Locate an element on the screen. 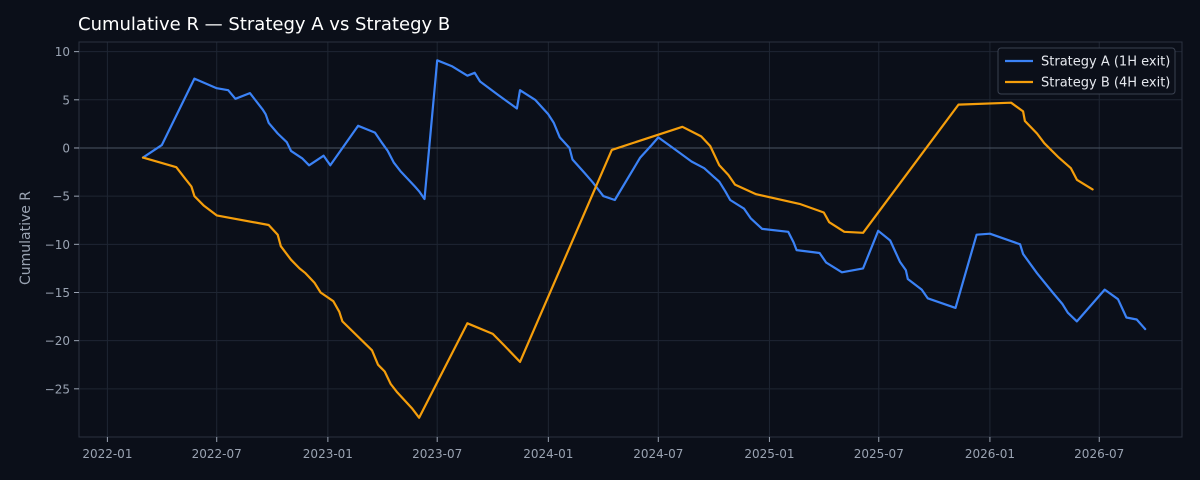 This screenshot has width=1200, height=480. legend-label-strategy-b: Strategy B (4H exit) is located at coordinates (1105, 83).